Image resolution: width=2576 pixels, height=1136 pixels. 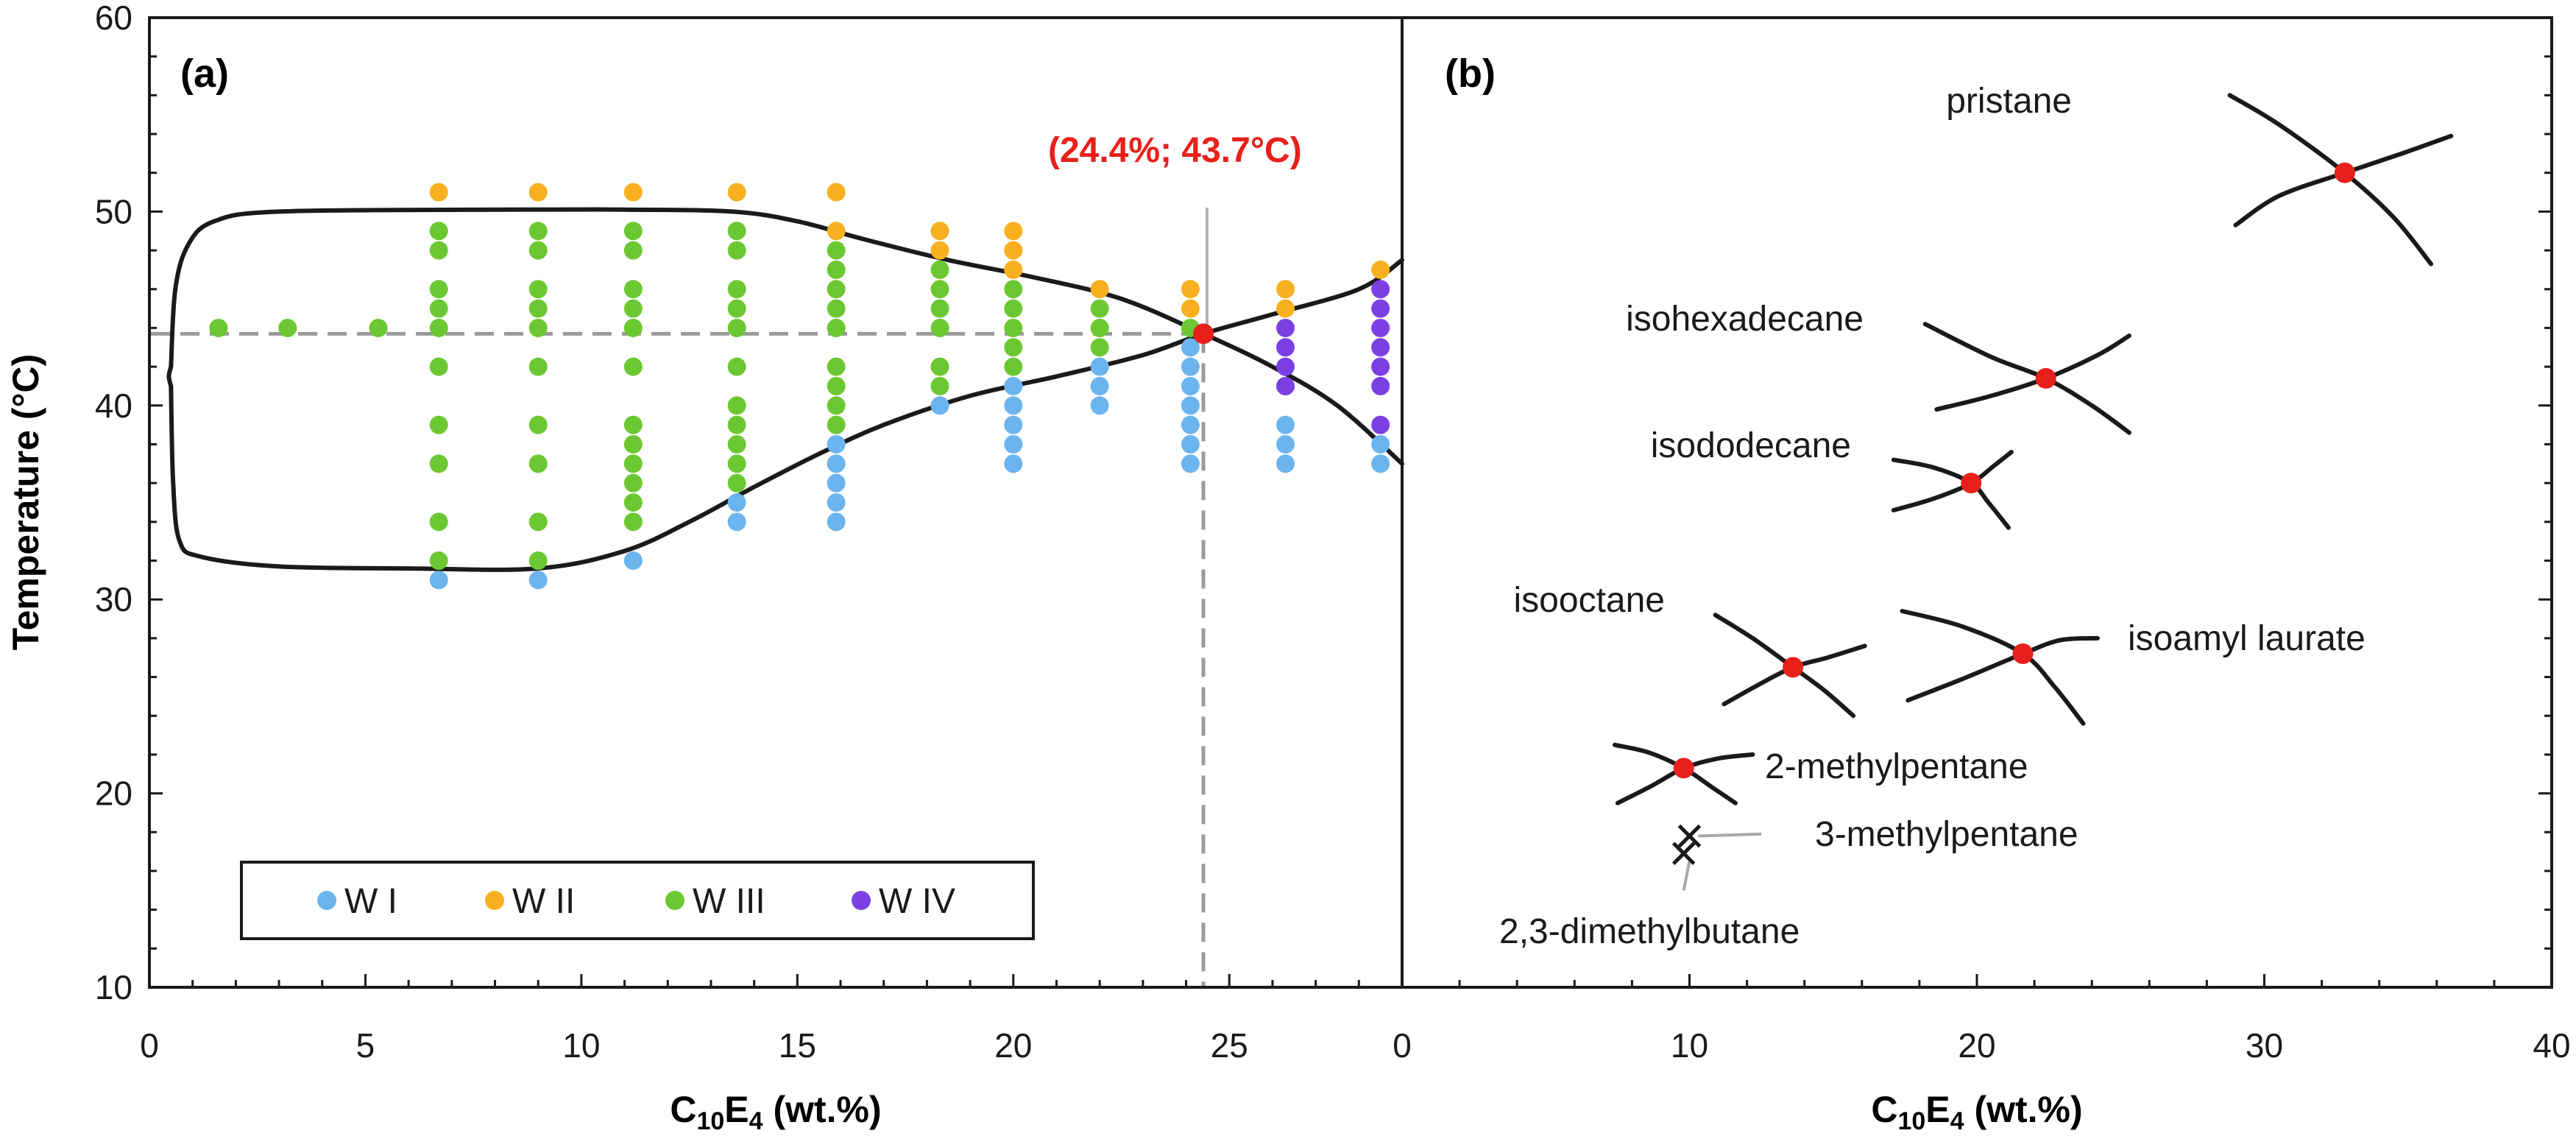 I want to click on 2-methylpentane-label: 2-methylpentane, so click(x=1896, y=766).